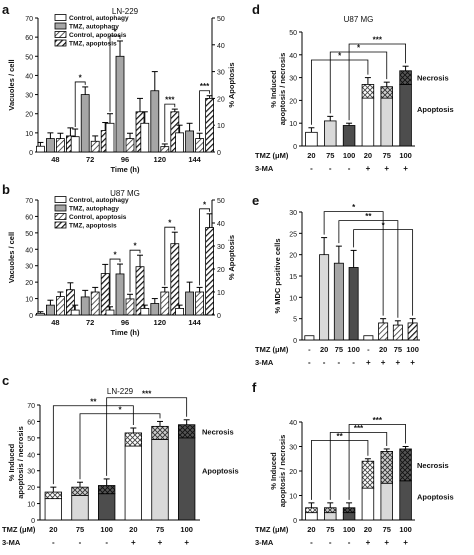 The image size is (474, 555). I want to click on y-axis-label: apoptosis / necrosis, so click(20, 462).